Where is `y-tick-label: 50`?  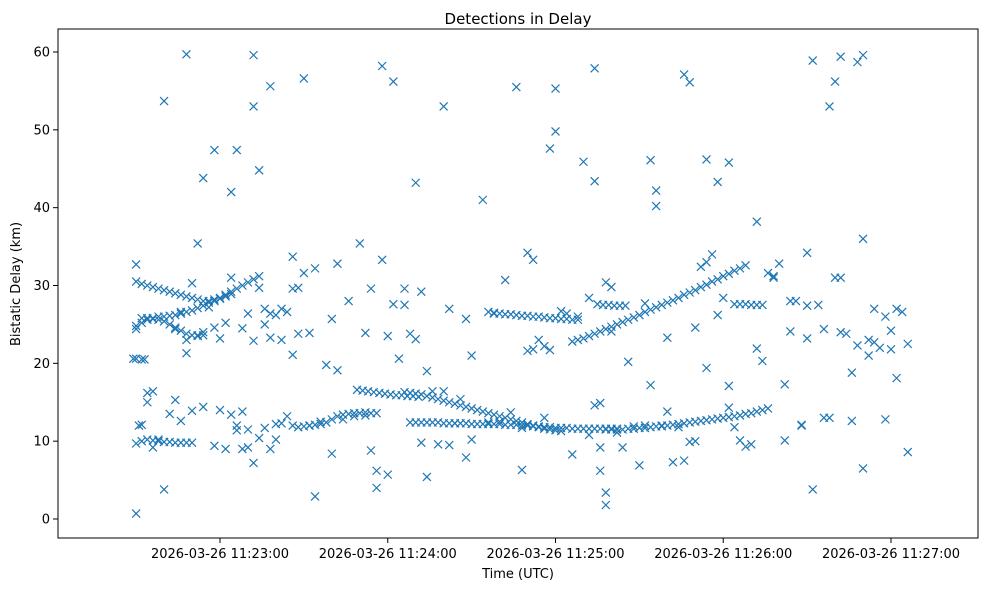
y-tick-label: 50 is located at coordinates (41, 130).